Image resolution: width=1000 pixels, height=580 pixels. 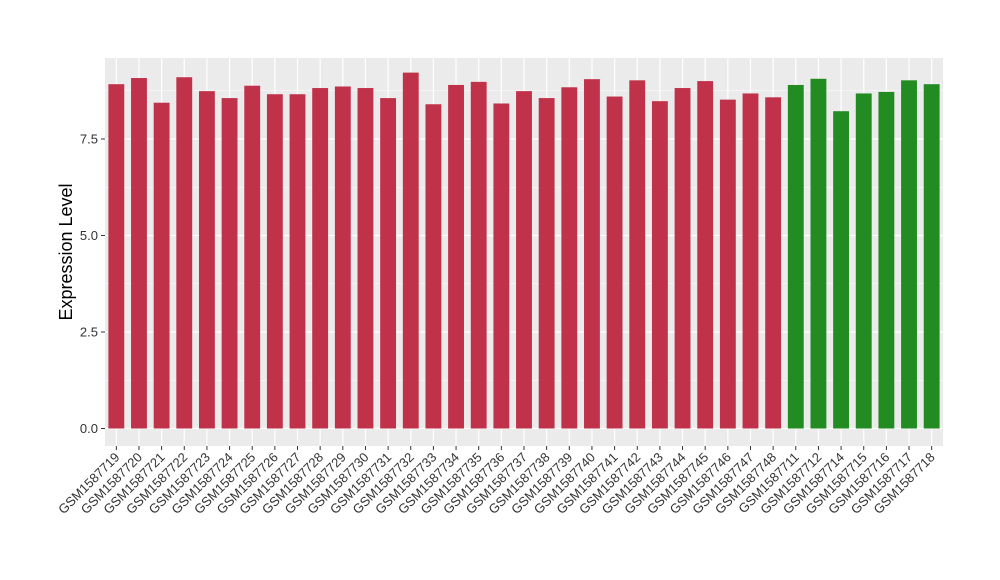 What do you see at coordinates (886, 260) in the screenshot?
I see `bar-GSM1587716` at bounding box center [886, 260].